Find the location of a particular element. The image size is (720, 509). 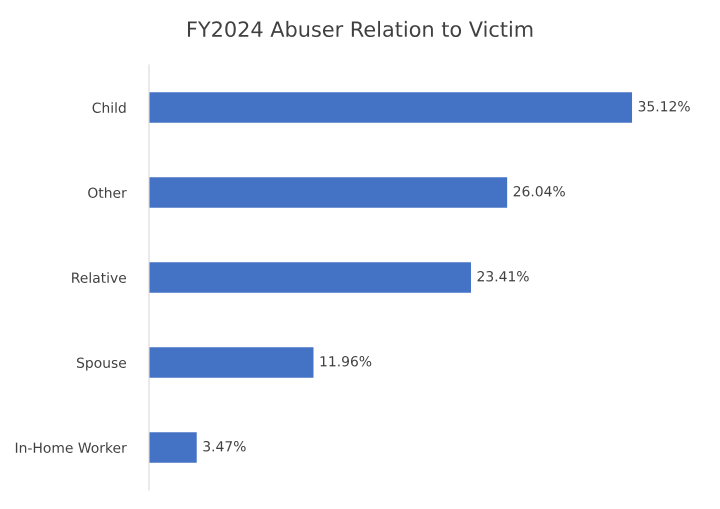

data-label: 11.96% is located at coordinates (346, 361).